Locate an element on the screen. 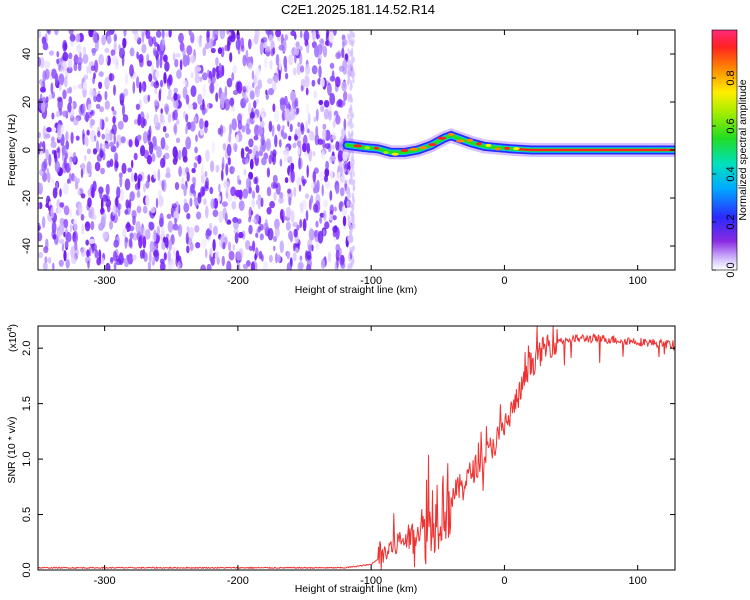 The height and width of the screenshot is (600, 750). colorbar-tick-label: 0.6 is located at coordinates (731, 125).